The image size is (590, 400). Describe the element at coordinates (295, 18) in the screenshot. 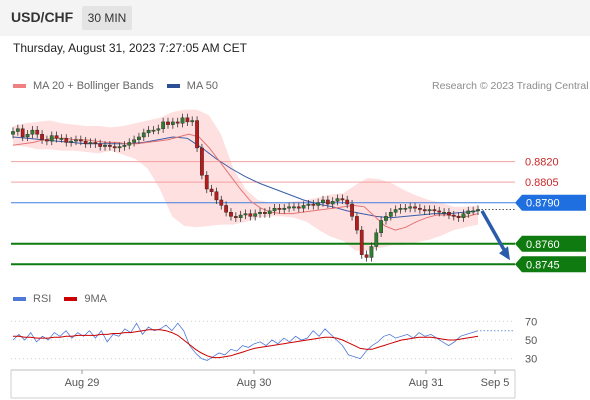

I see `top-bar: USD/CHF 30 MIN` at that location.